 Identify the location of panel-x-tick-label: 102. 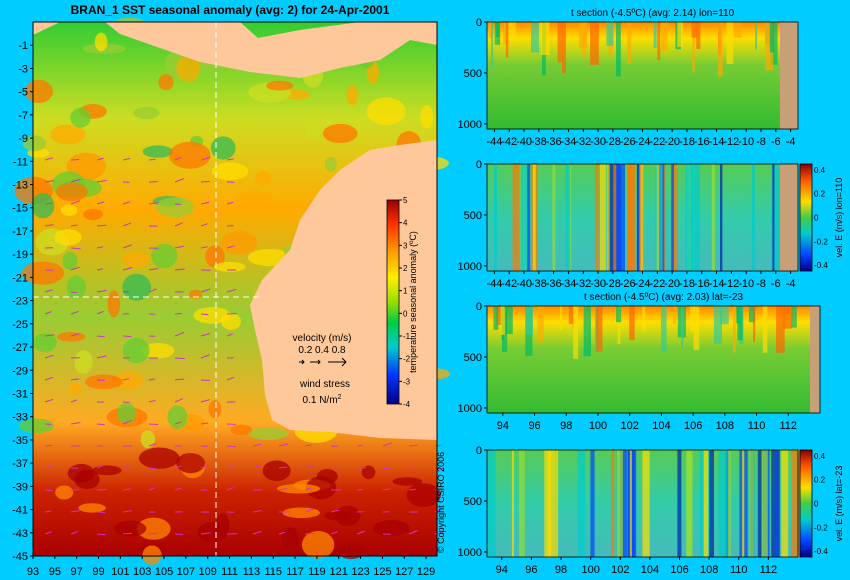
(620, 570).